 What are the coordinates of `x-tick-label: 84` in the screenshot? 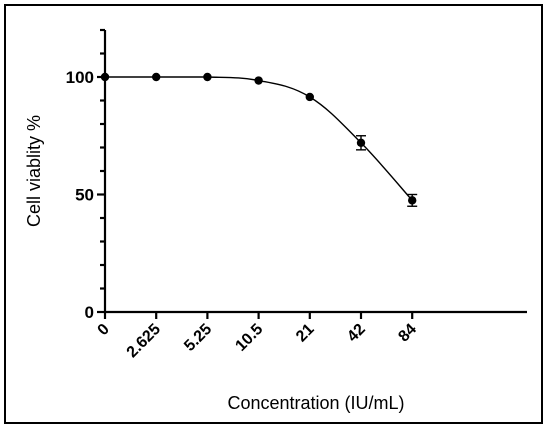 It's located at (407, 333).